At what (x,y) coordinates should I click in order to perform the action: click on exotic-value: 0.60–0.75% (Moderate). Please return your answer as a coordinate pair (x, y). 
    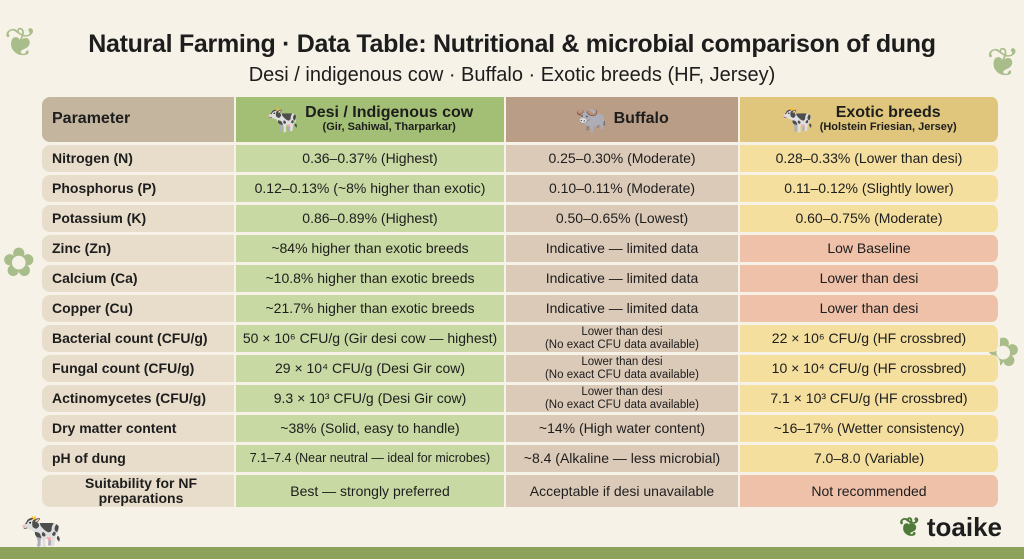
    Looking at the image, I should click on (870, 218).